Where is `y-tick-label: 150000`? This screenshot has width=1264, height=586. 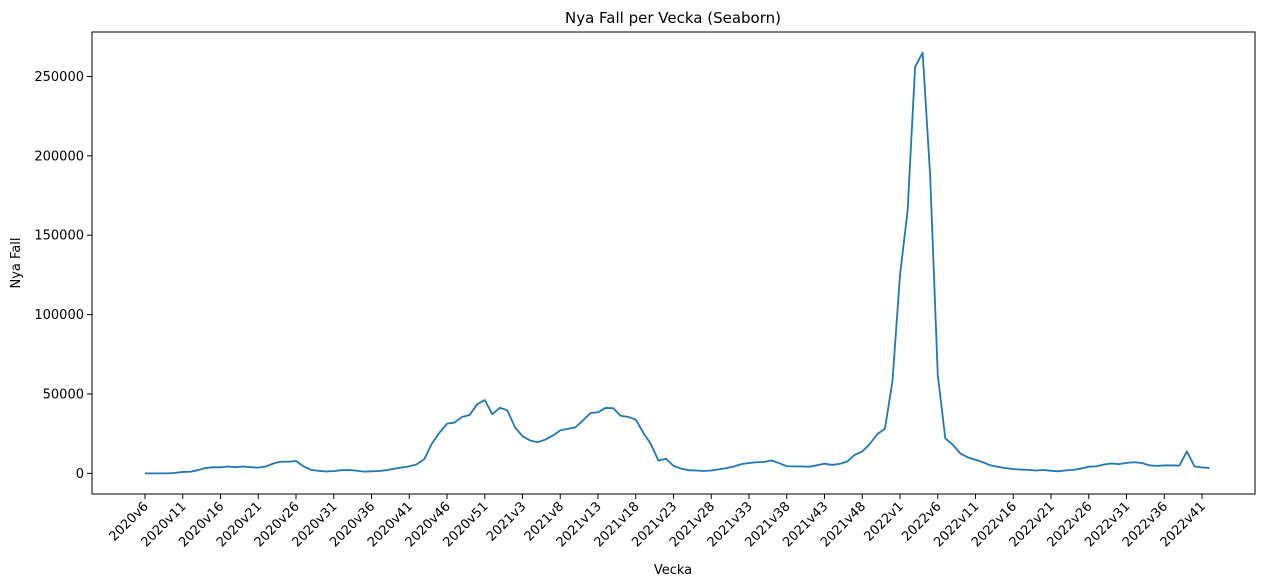
y-tick-label: 150000 is located at coordinates (59, 236).